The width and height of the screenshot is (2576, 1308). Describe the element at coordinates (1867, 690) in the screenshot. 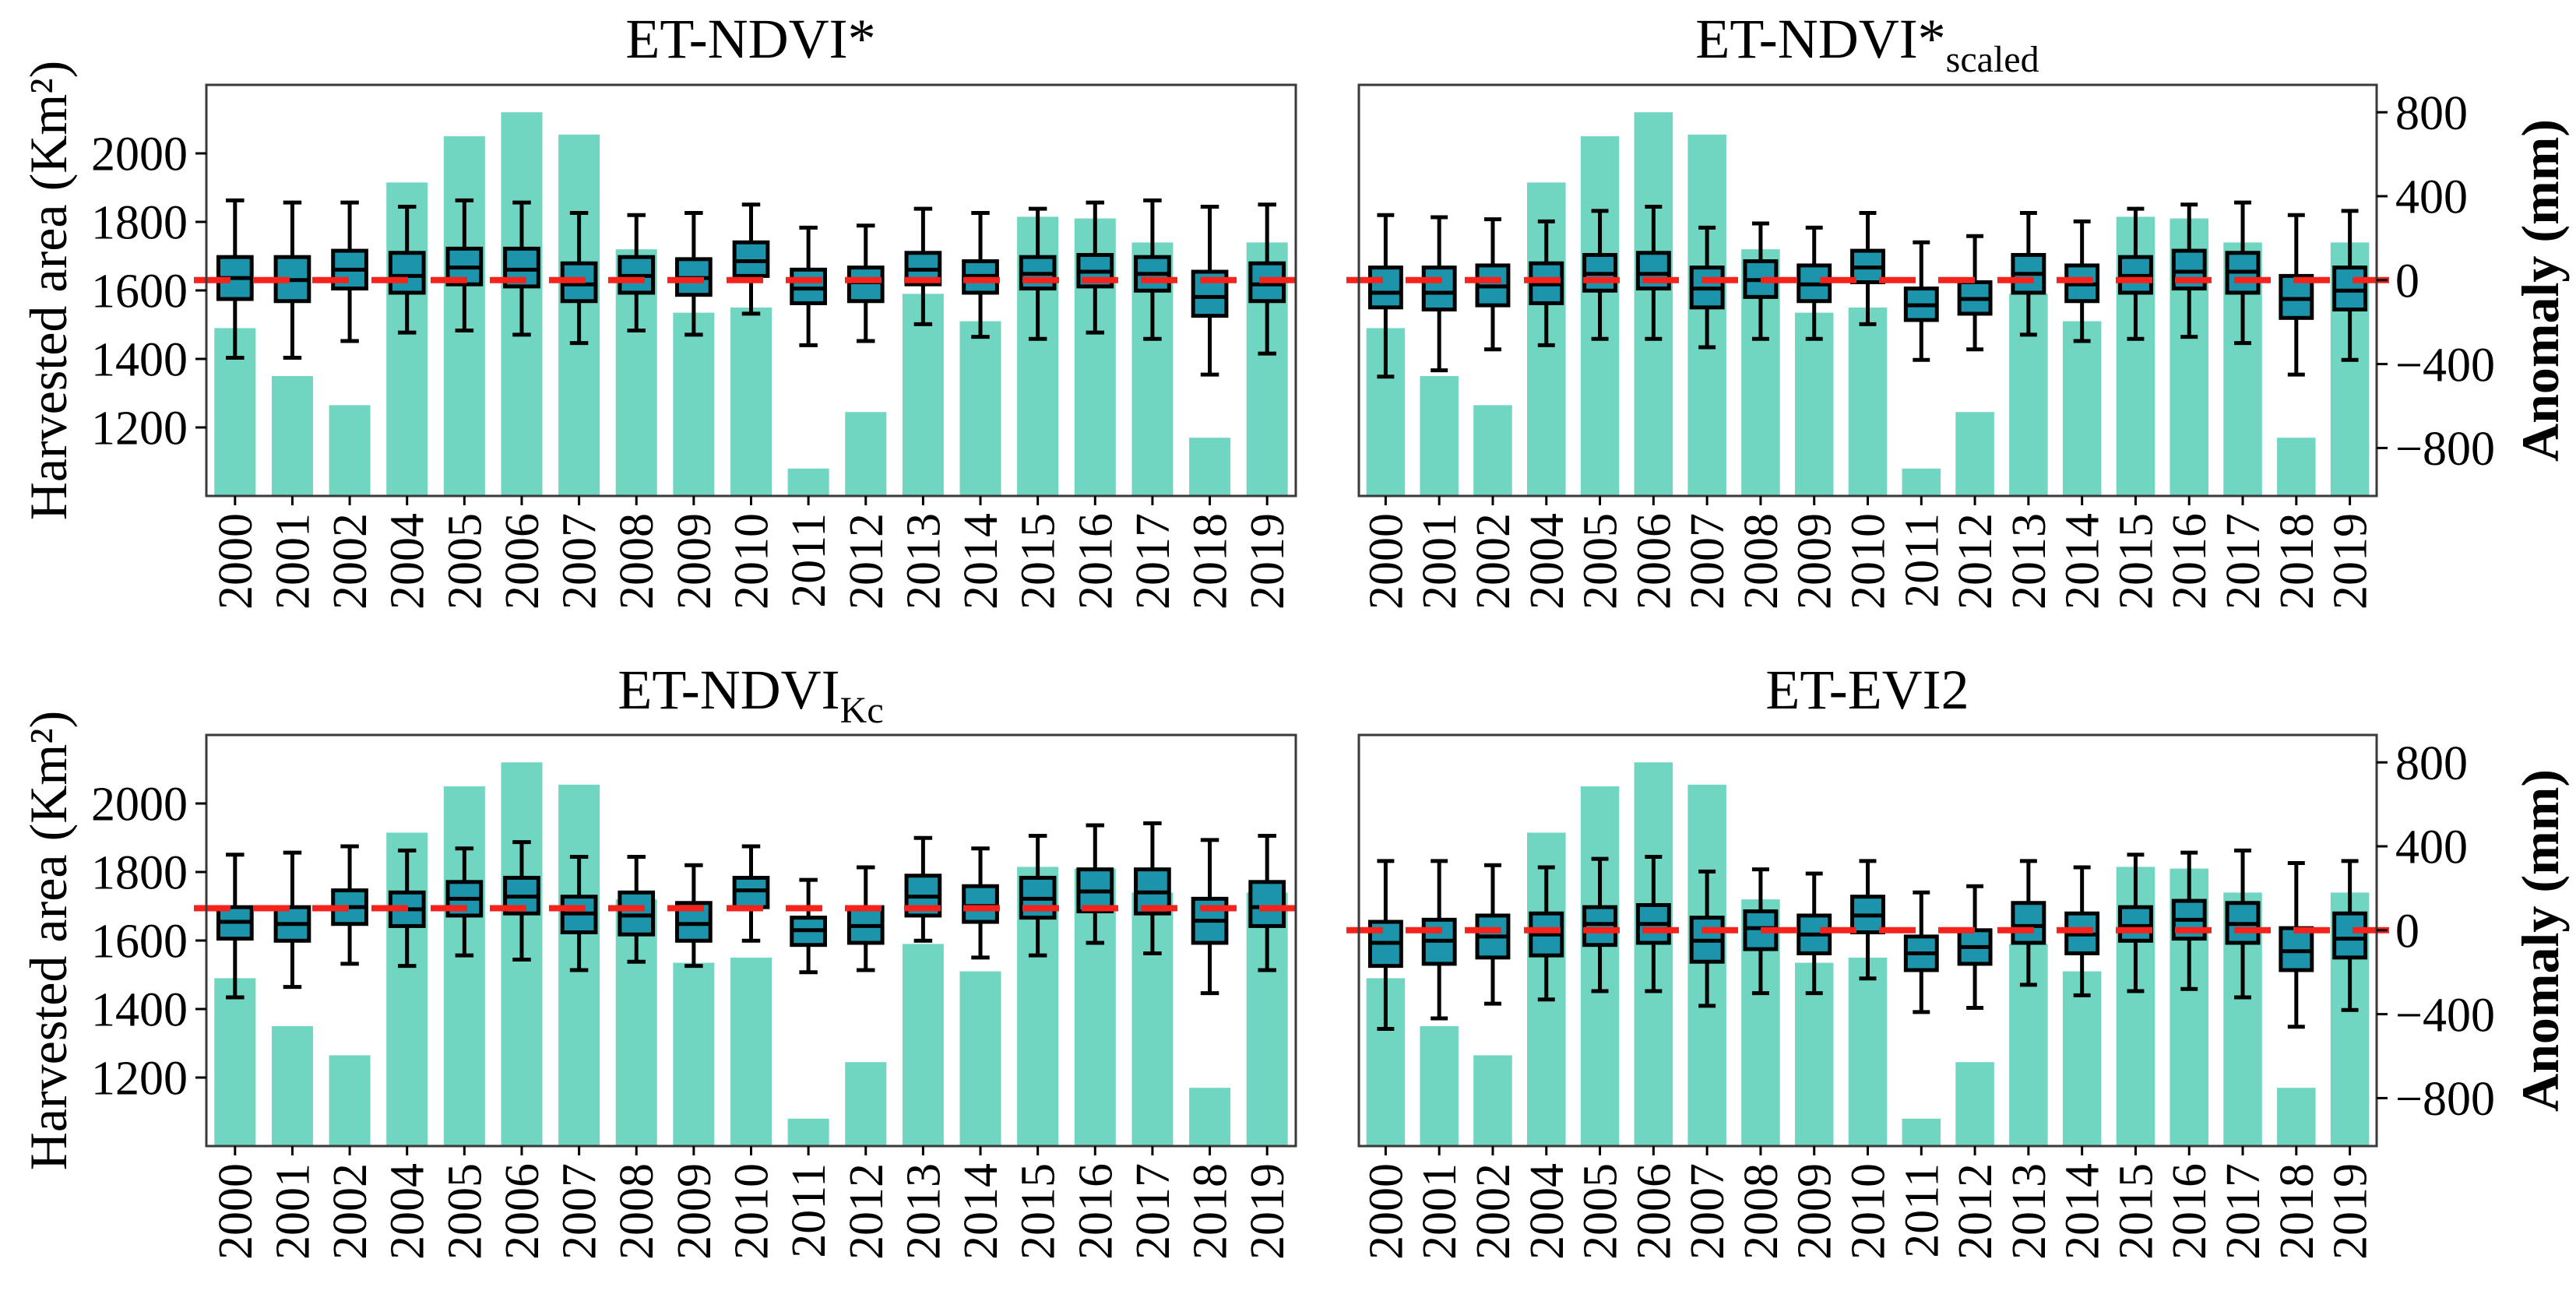

I see `panel-title-et-evi2: ET-EVI2` at that location.